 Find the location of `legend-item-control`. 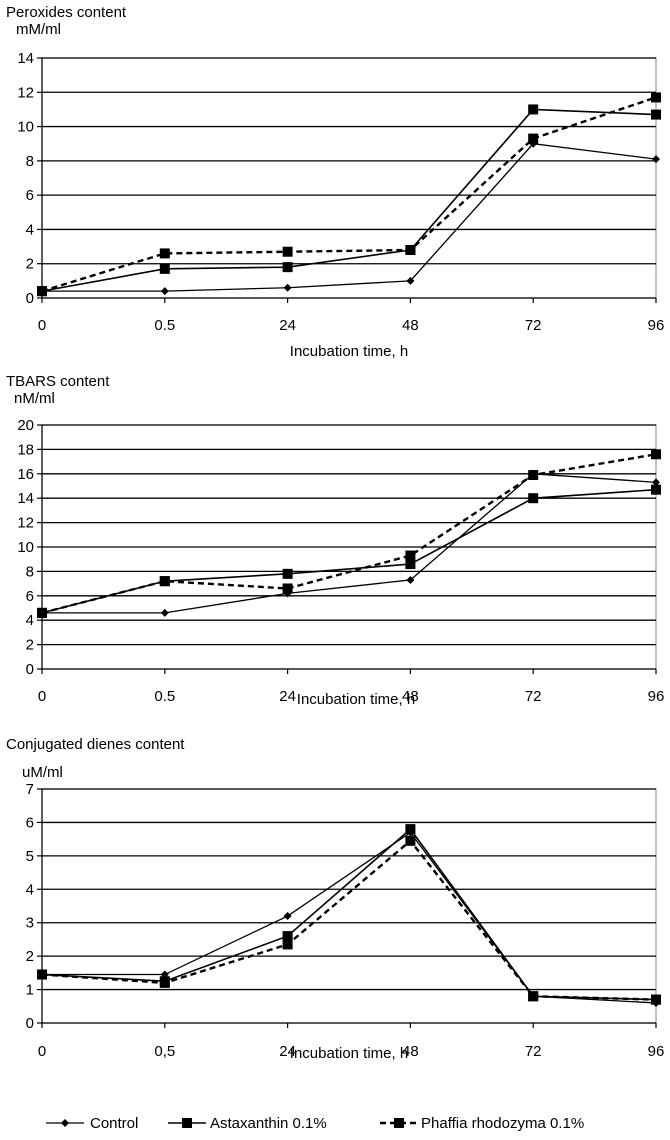

legend-item-control is located at coordinates (65, 1123).